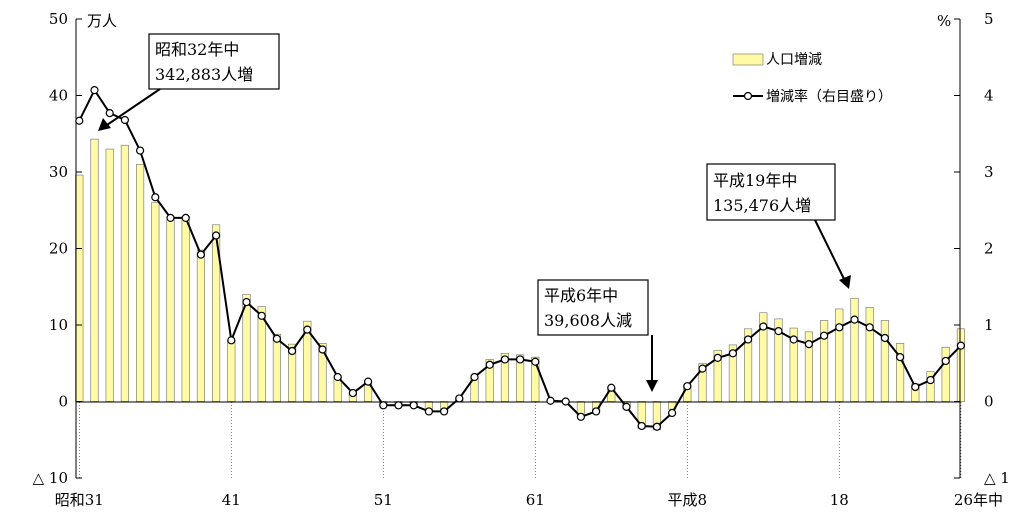  Describe the element at coordinates (762, 205) in the screenshot. I see `callout-line2: 135,476人増` at that location.